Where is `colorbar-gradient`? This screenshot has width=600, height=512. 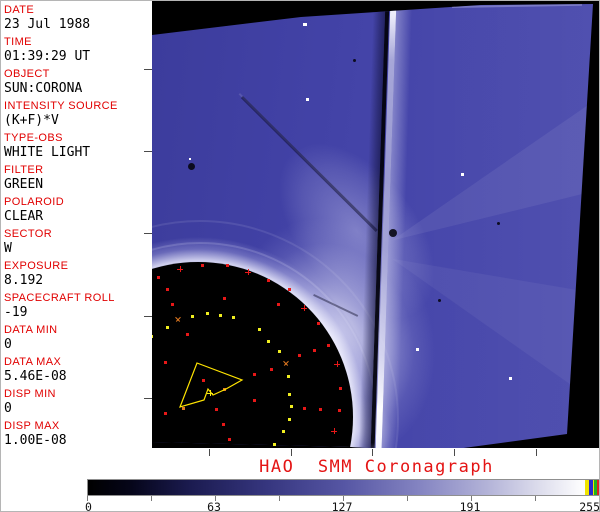
colorbar-gradient is located at coordinates (343, 487).